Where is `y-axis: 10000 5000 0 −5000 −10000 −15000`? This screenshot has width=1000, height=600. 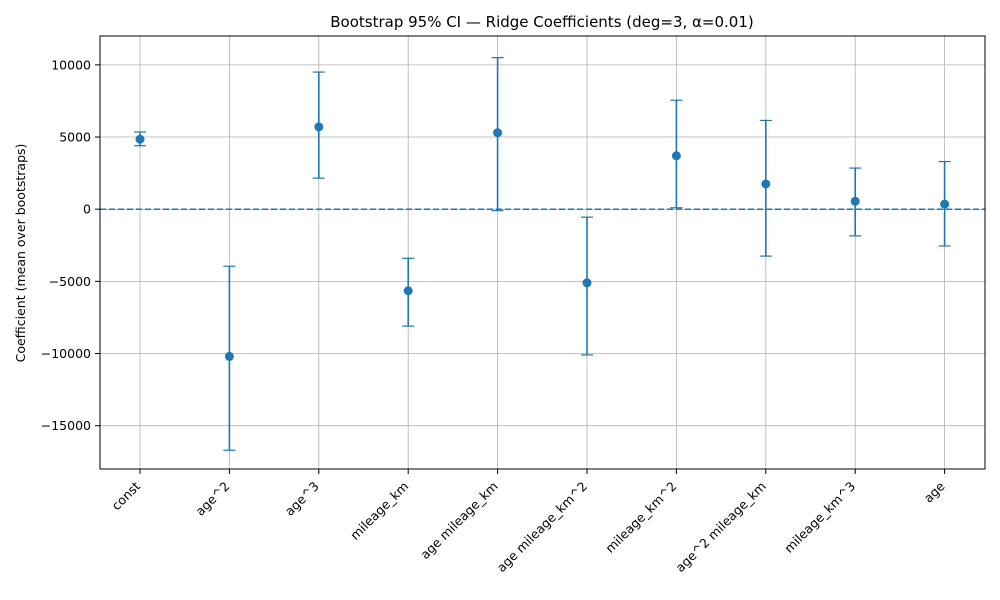
y-axis: 10000 5000 0 −5000 −10000 −15000 is located at coordinates (70, 245).